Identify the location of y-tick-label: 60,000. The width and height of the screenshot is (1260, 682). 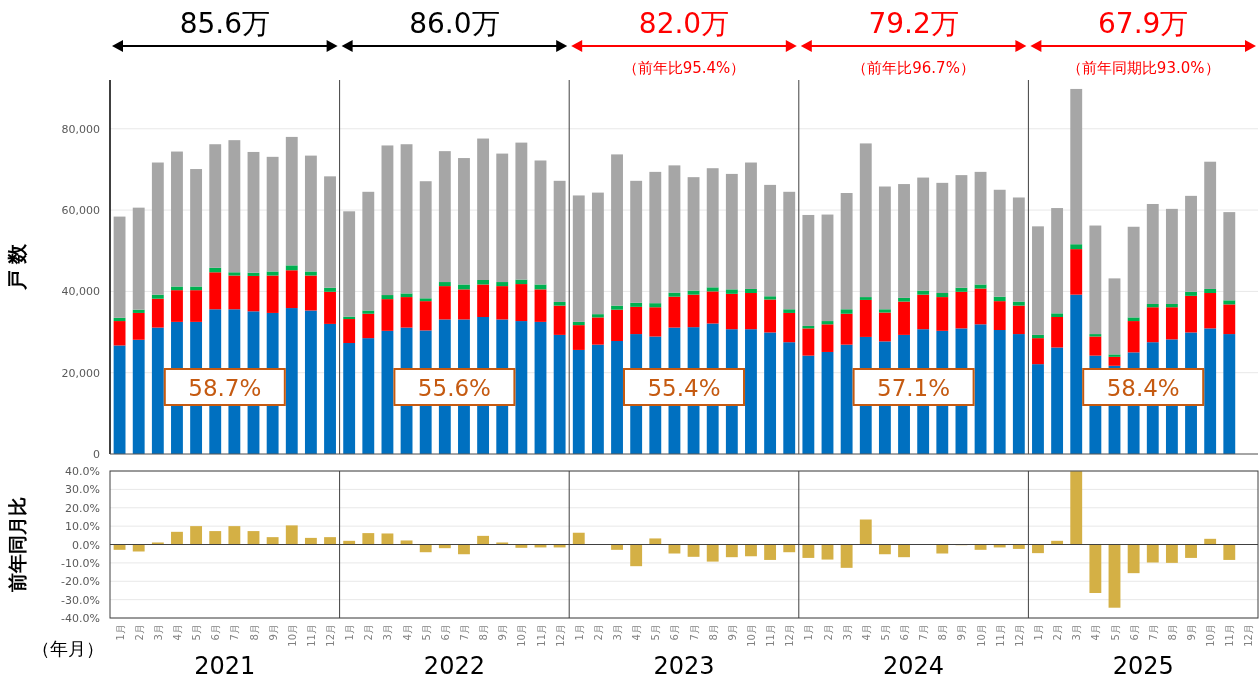
(80, 211).